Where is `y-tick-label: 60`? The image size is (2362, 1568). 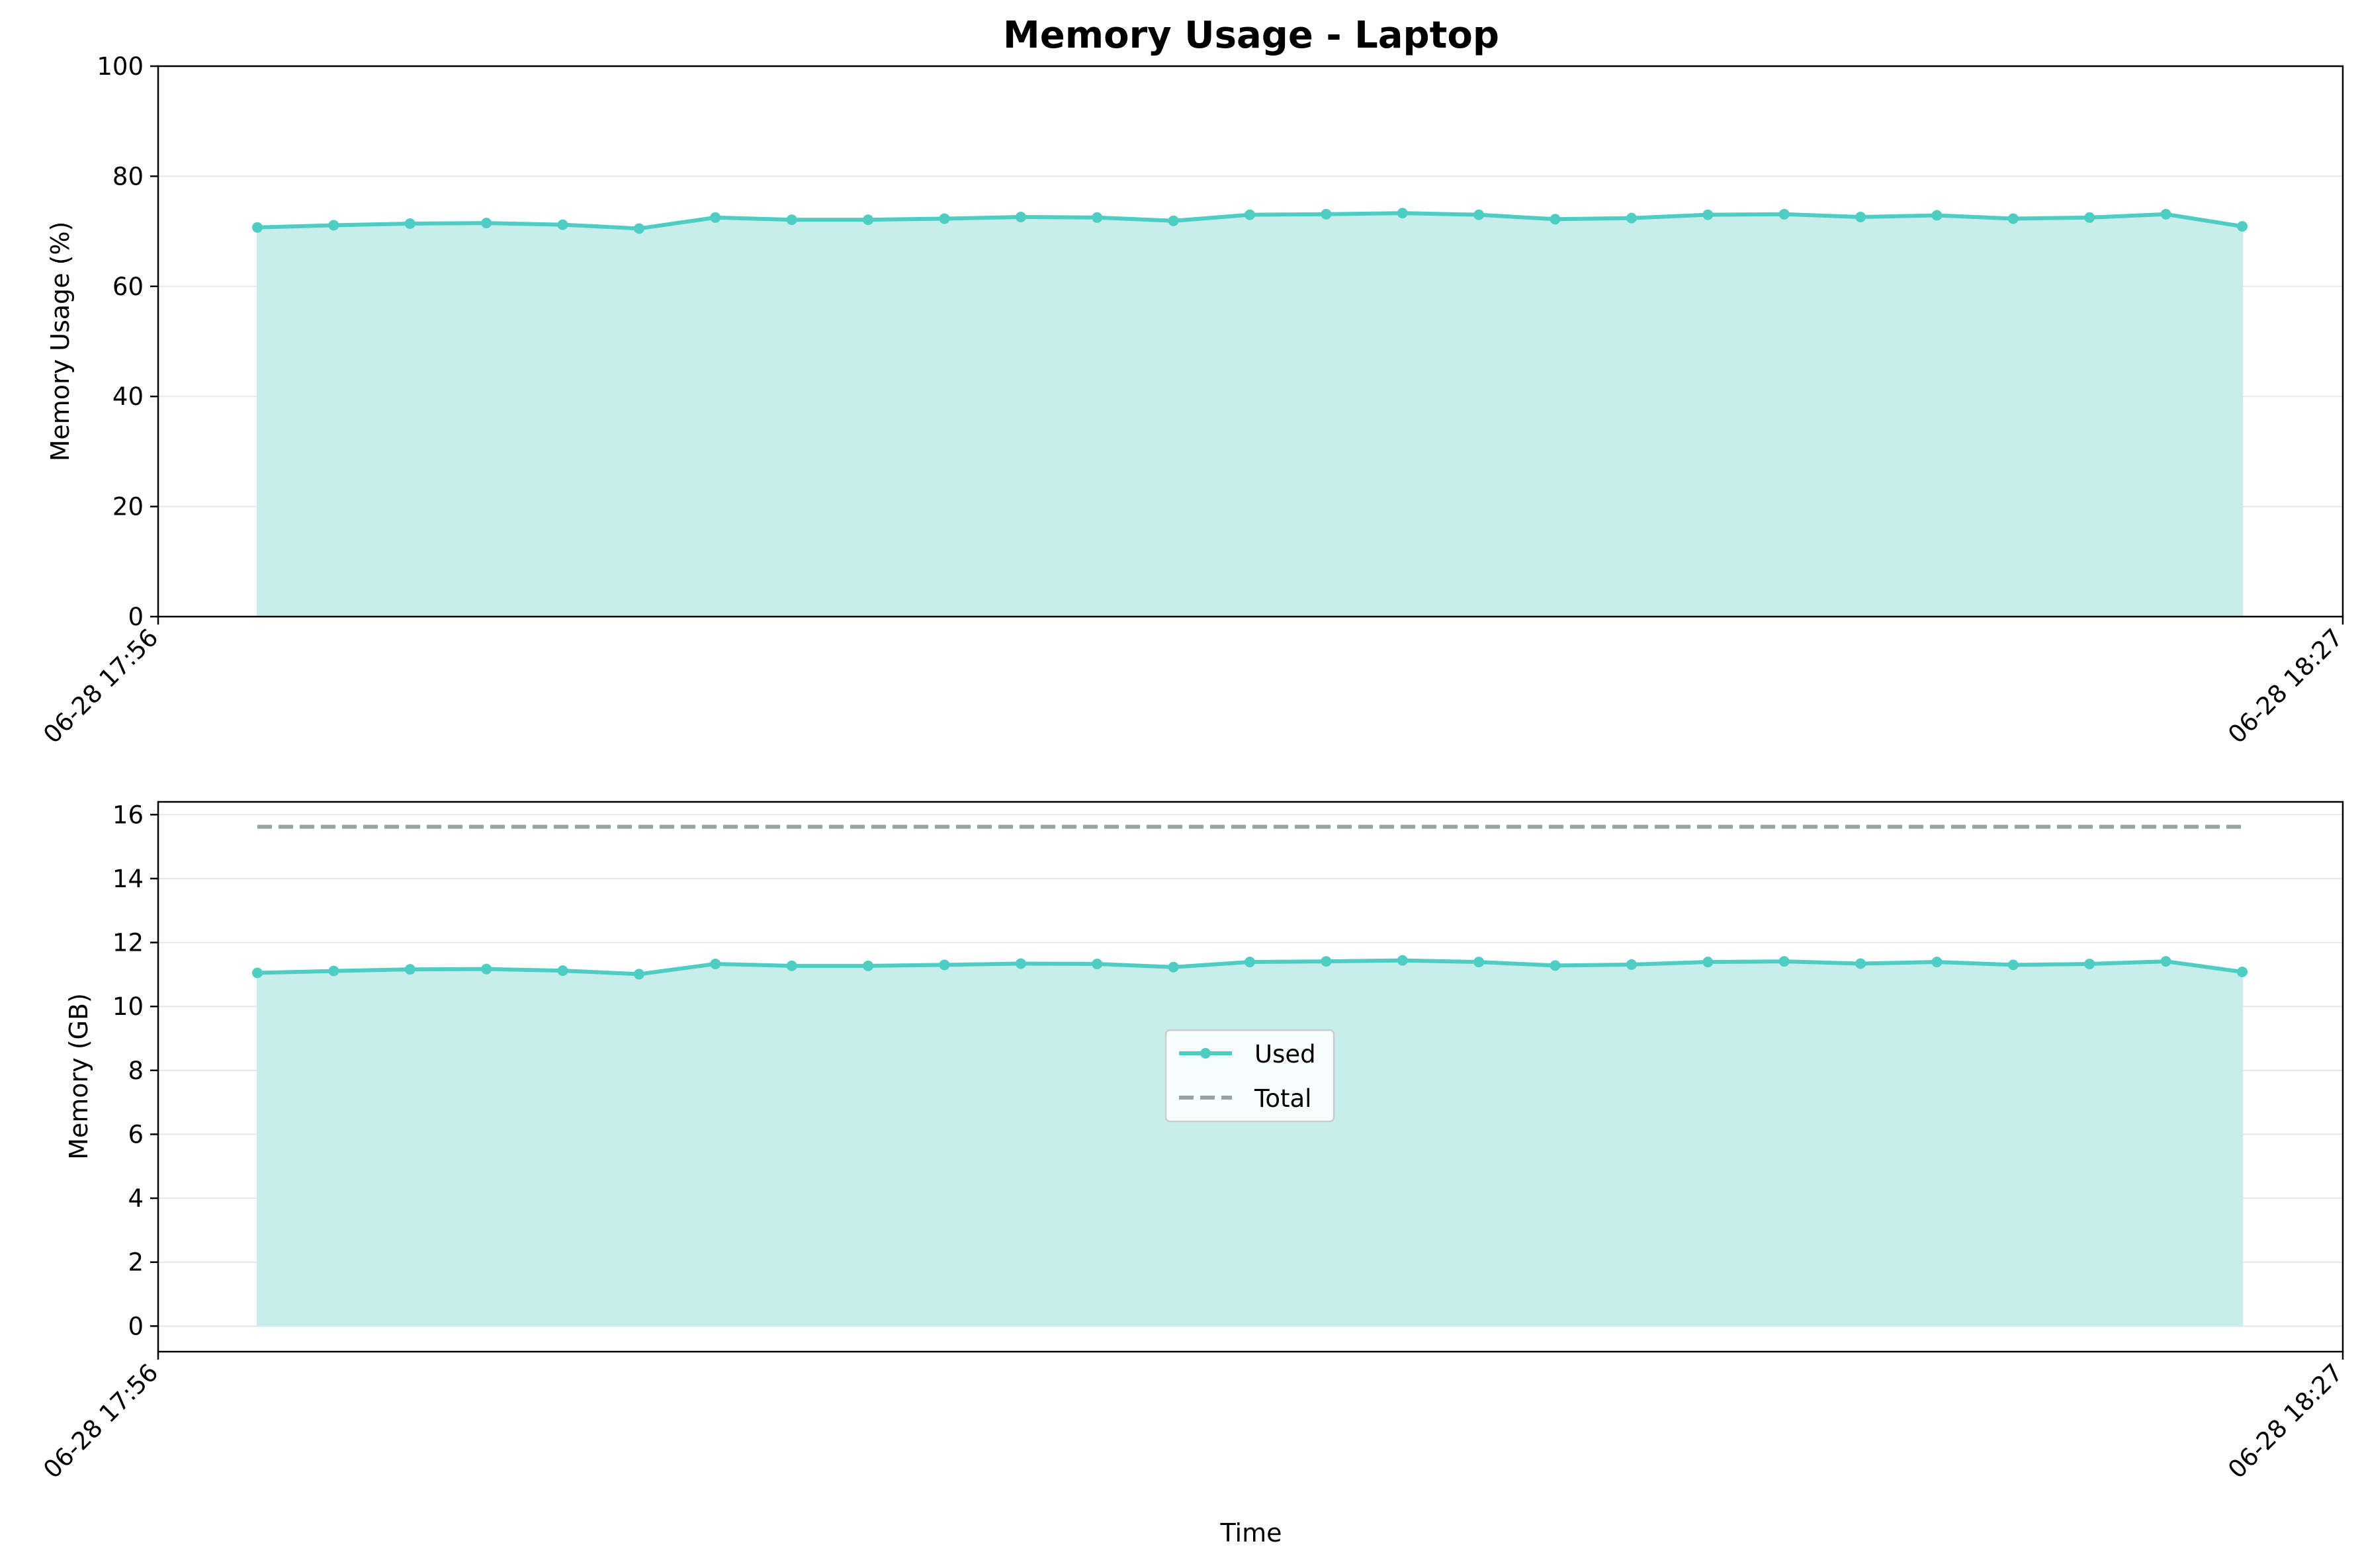 y-tick-label: 60 is located at coordinates (128, 287).